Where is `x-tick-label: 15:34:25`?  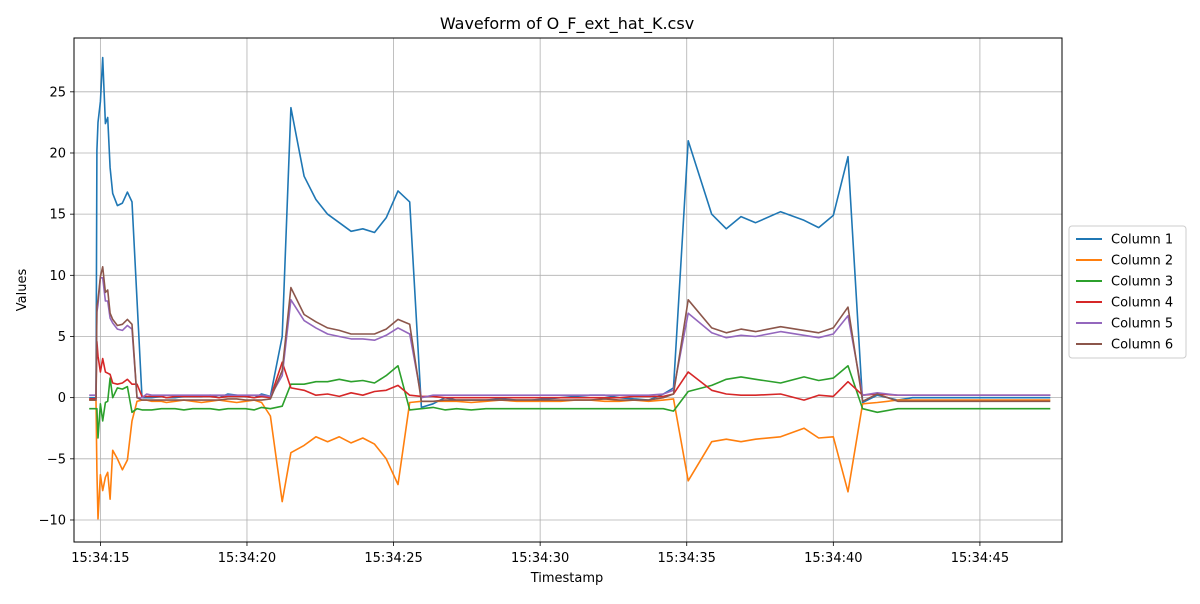 x-tick-label: 15:34:25 is located at coordinates (393, 558).